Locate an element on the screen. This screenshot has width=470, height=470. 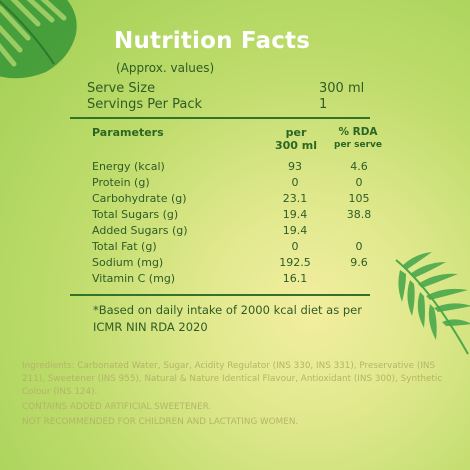
serve-size-row: Serve Size 300 ml is located at coordinates (237, 88).